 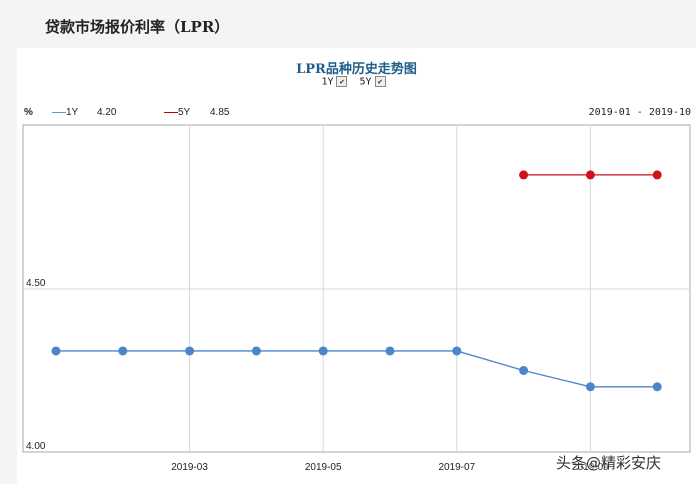 I want to click on x-tick-label: 2019-05, so click(x=323, y=467).